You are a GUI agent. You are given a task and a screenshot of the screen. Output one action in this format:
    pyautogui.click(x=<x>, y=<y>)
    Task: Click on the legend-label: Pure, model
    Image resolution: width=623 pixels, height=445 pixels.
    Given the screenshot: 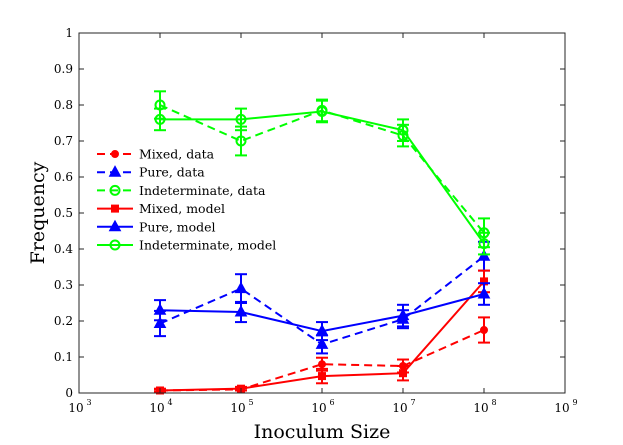 What is the action you would take?
    pyautogui.click(x=177, y=226)
    